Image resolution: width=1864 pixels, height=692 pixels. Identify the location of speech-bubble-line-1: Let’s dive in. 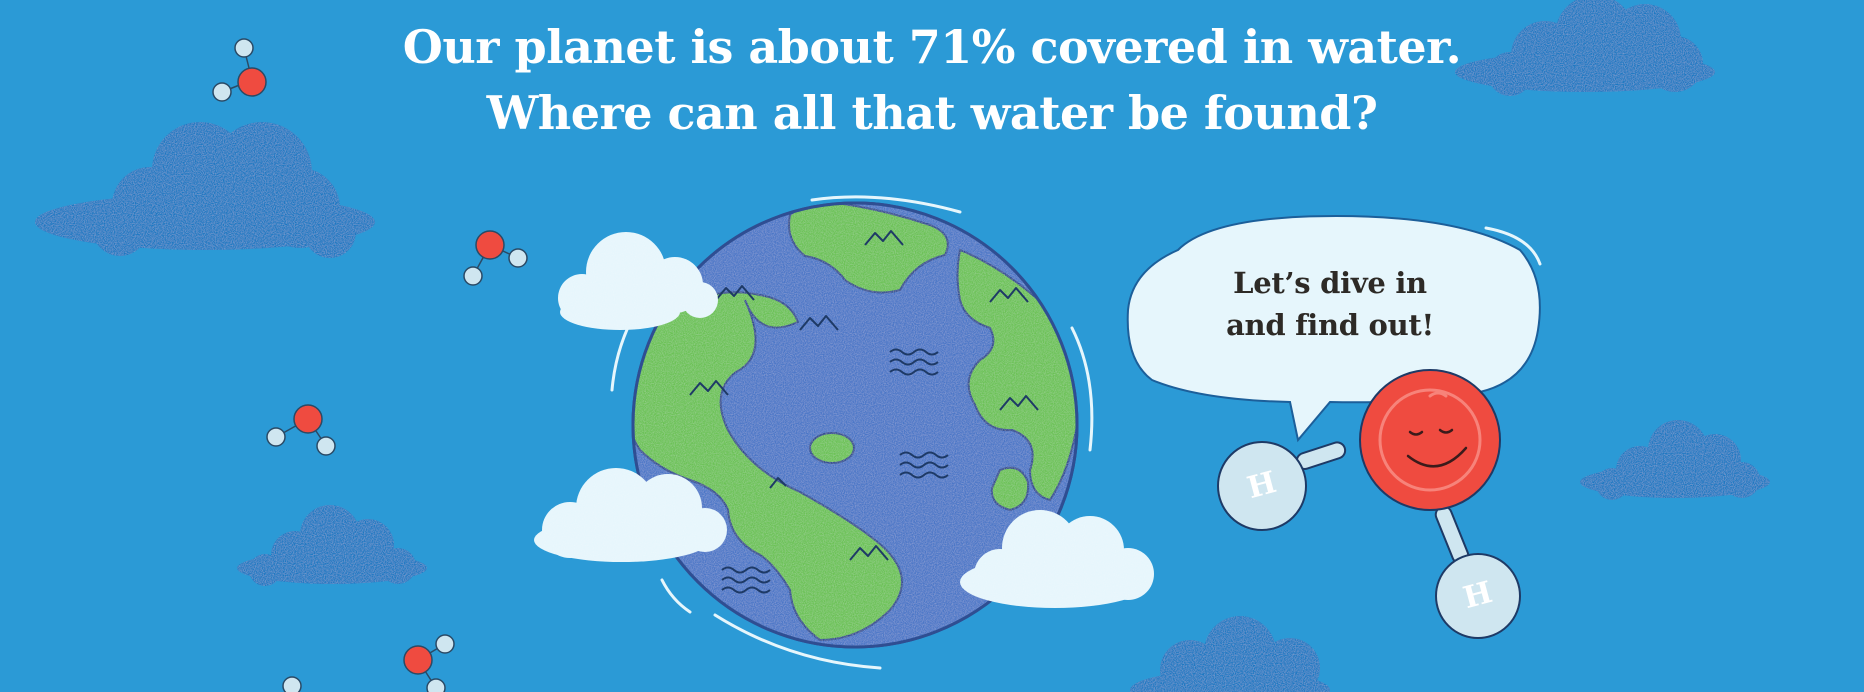
(1330, 283).